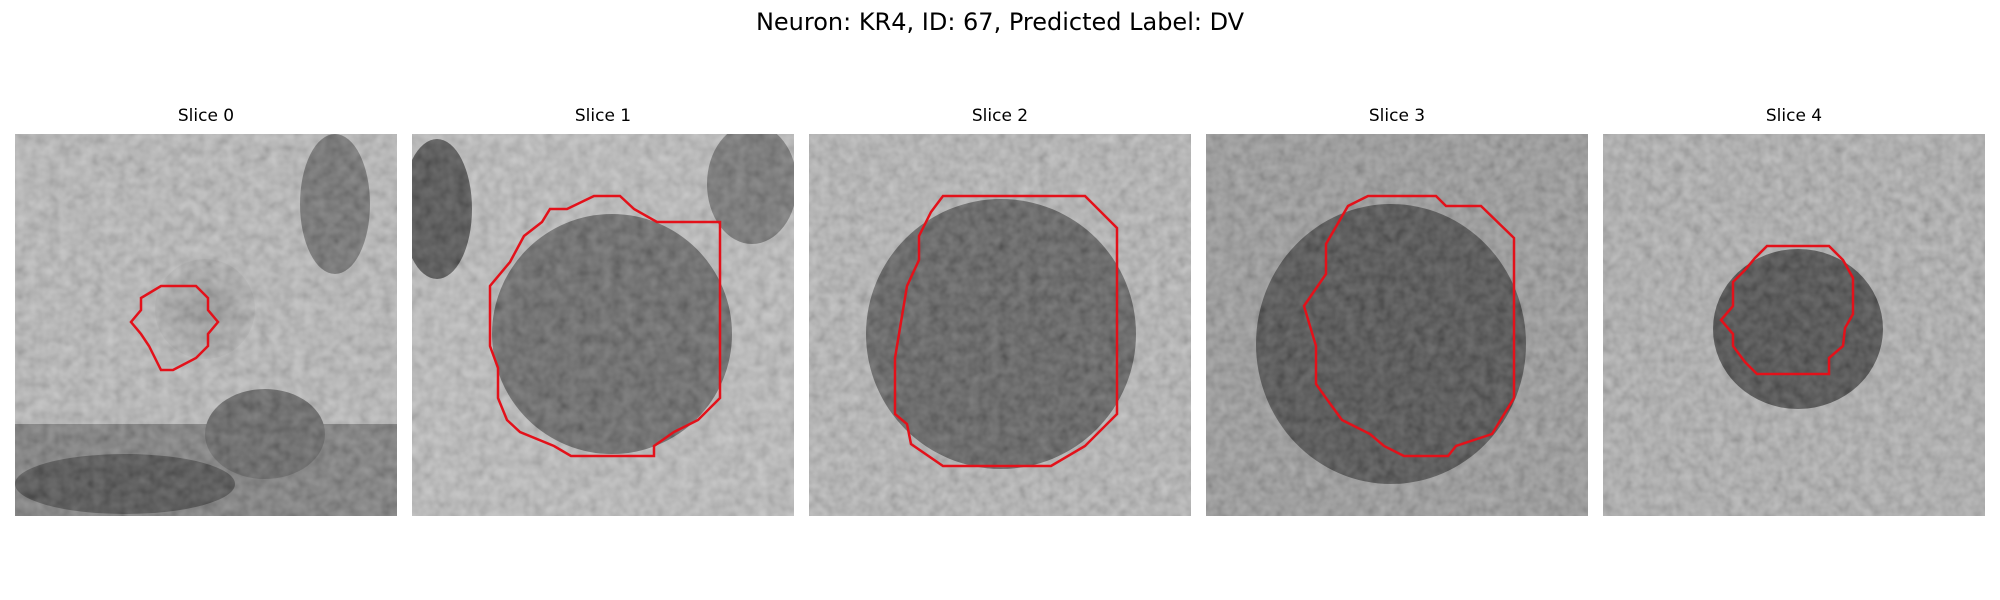  I want to click on slice-panel-1: Slice 1, so click(603, 314).